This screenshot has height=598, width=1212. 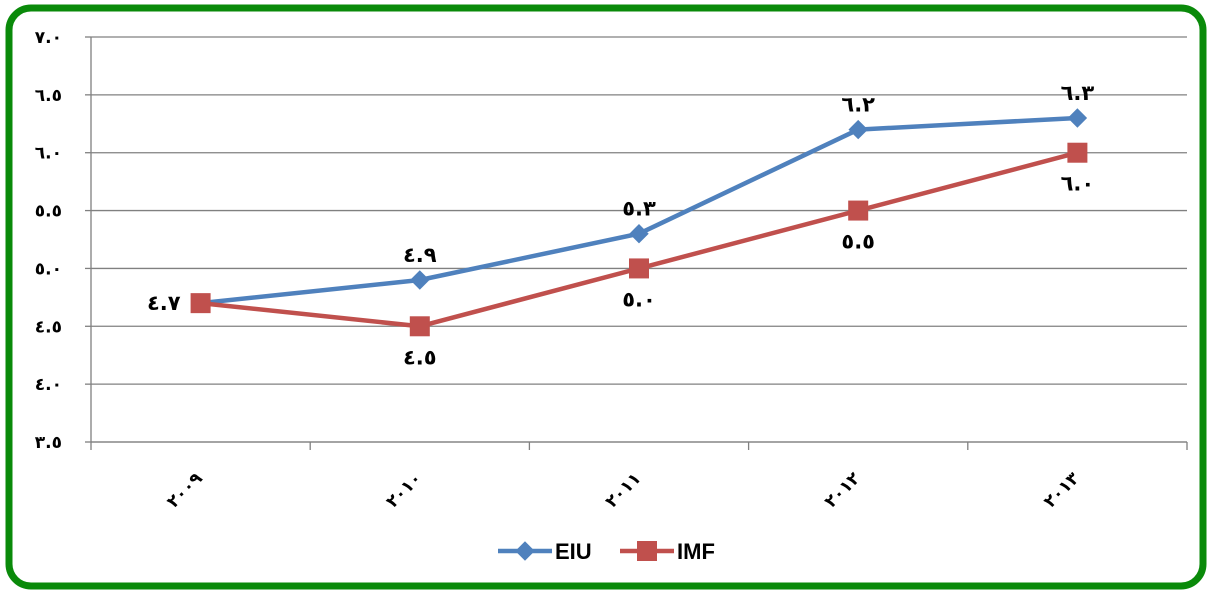 I want to click on y-tick-label: ٥.٠, so click(x=48, y=269).